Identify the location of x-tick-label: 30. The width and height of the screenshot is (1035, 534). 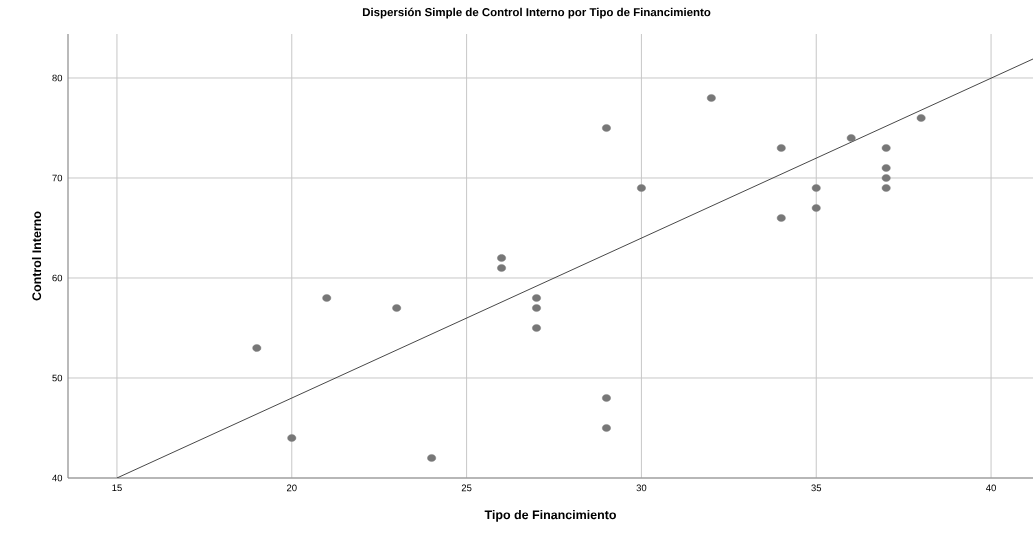
(641, 488).